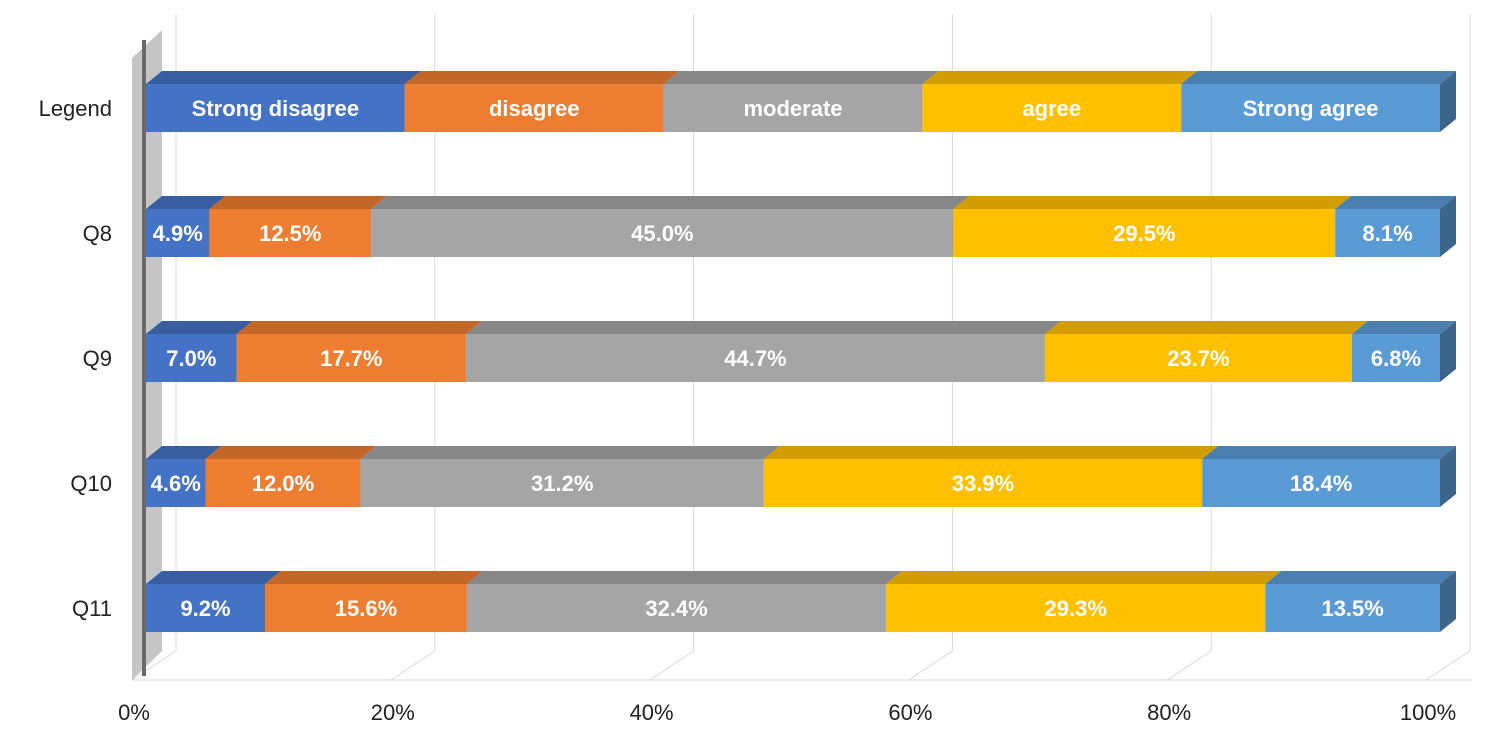 Image resolution: width=1507 pixels, height=741 pixels. I want to click on bar-Q9-series-2-top, so click(763, 327).